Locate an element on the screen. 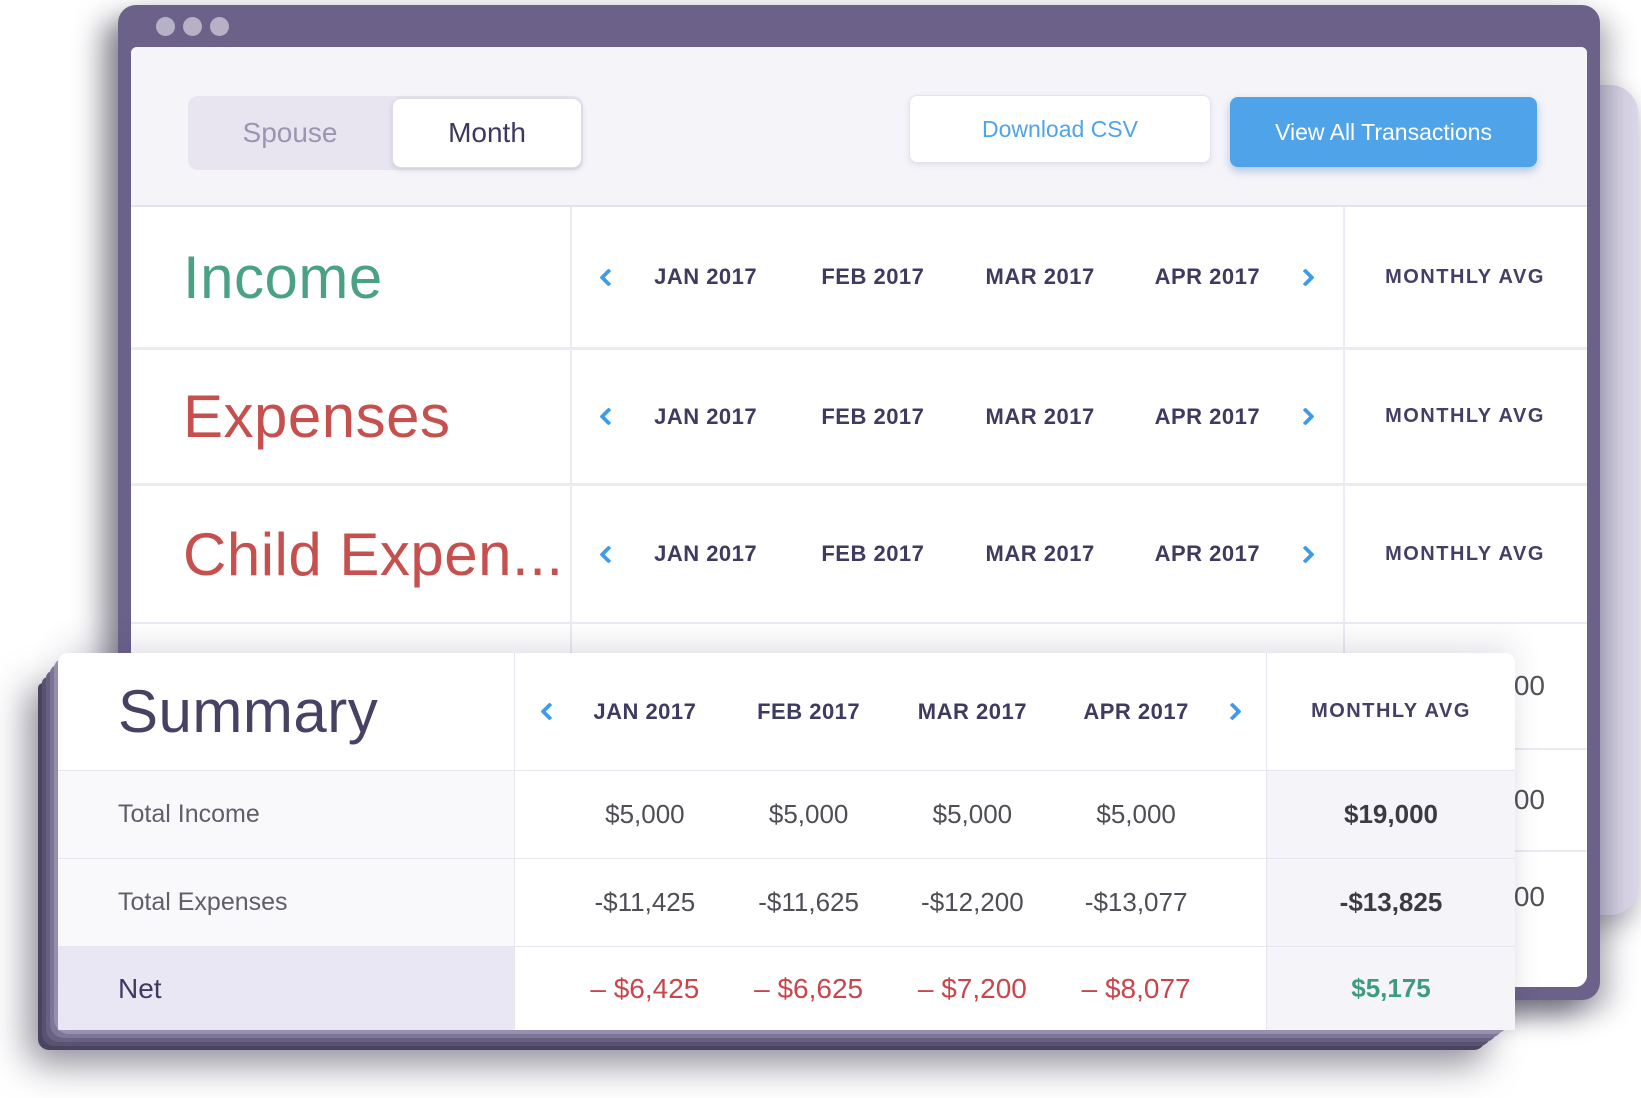 This screenshot has height=1098, width=1641. value-cell: -$13,077 is located at coordinates (1136, 902).